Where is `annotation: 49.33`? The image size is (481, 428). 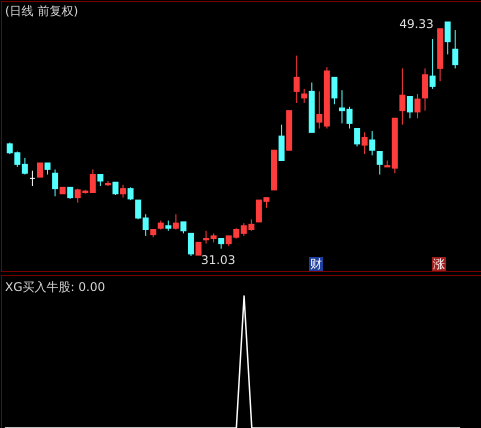 annotation: 49.33 is located at coordinates (416, 24).